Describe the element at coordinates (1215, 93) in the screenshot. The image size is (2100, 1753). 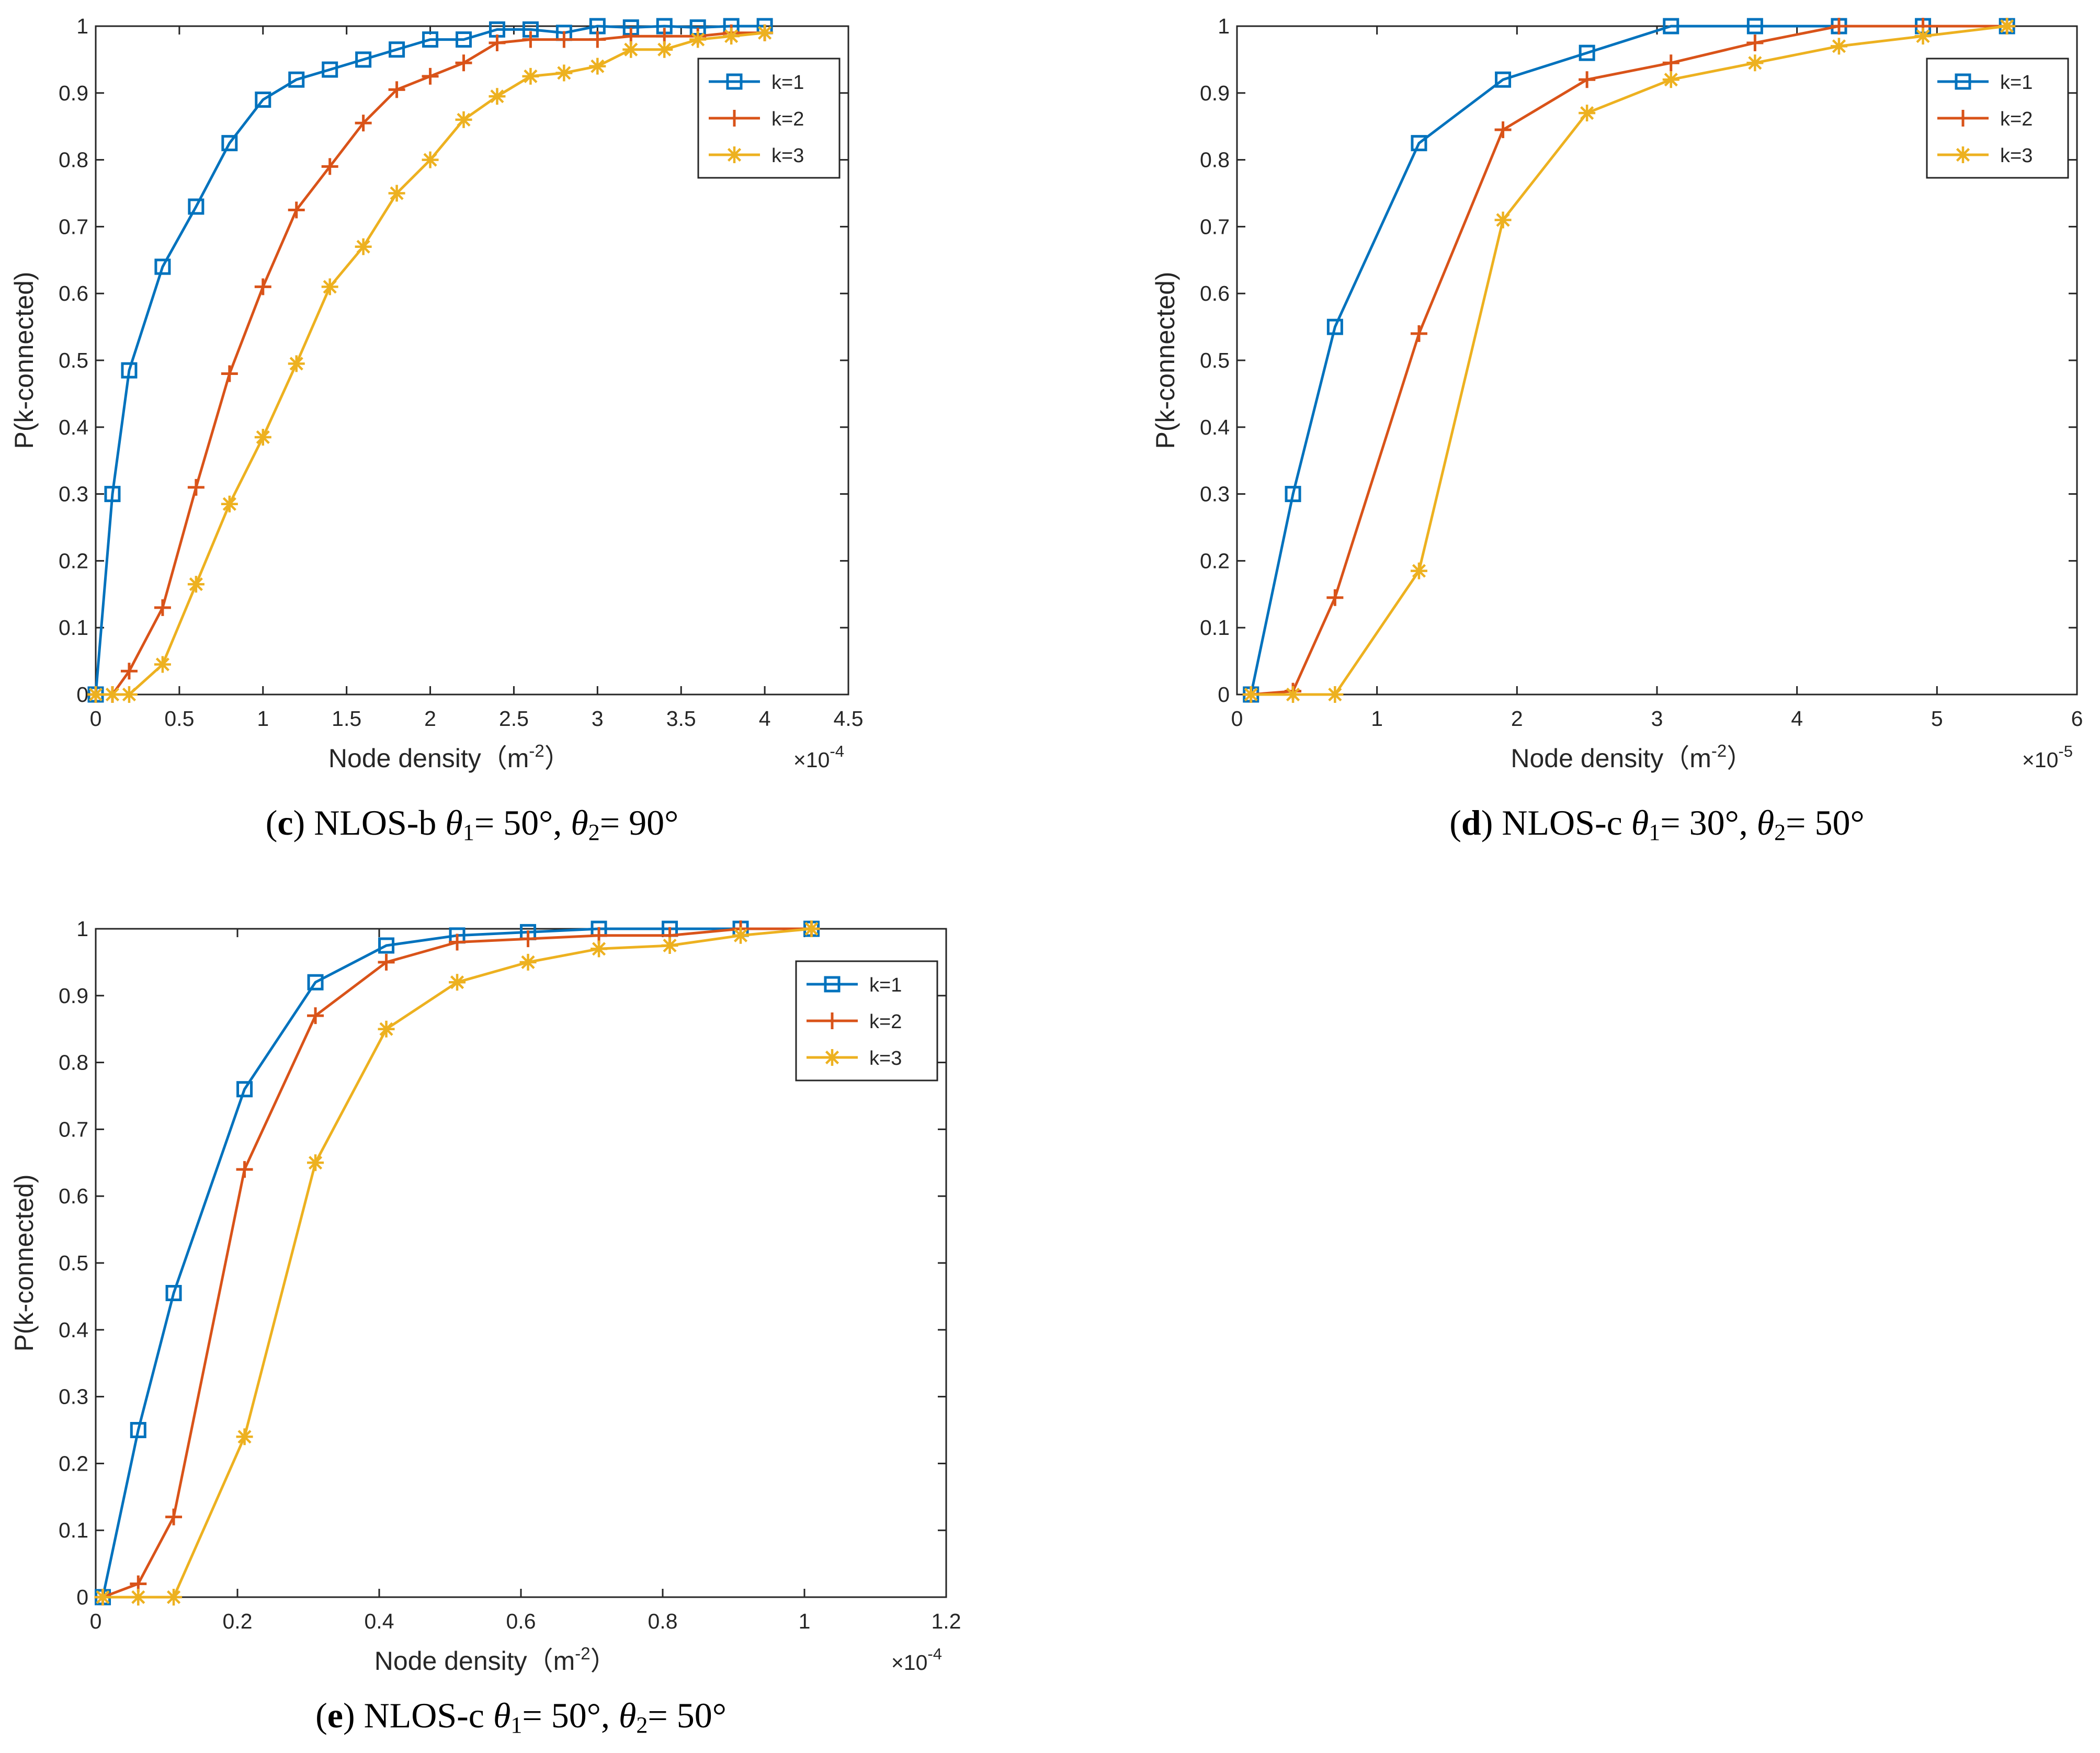
I see `y-tick-label: 0.9` at that location.